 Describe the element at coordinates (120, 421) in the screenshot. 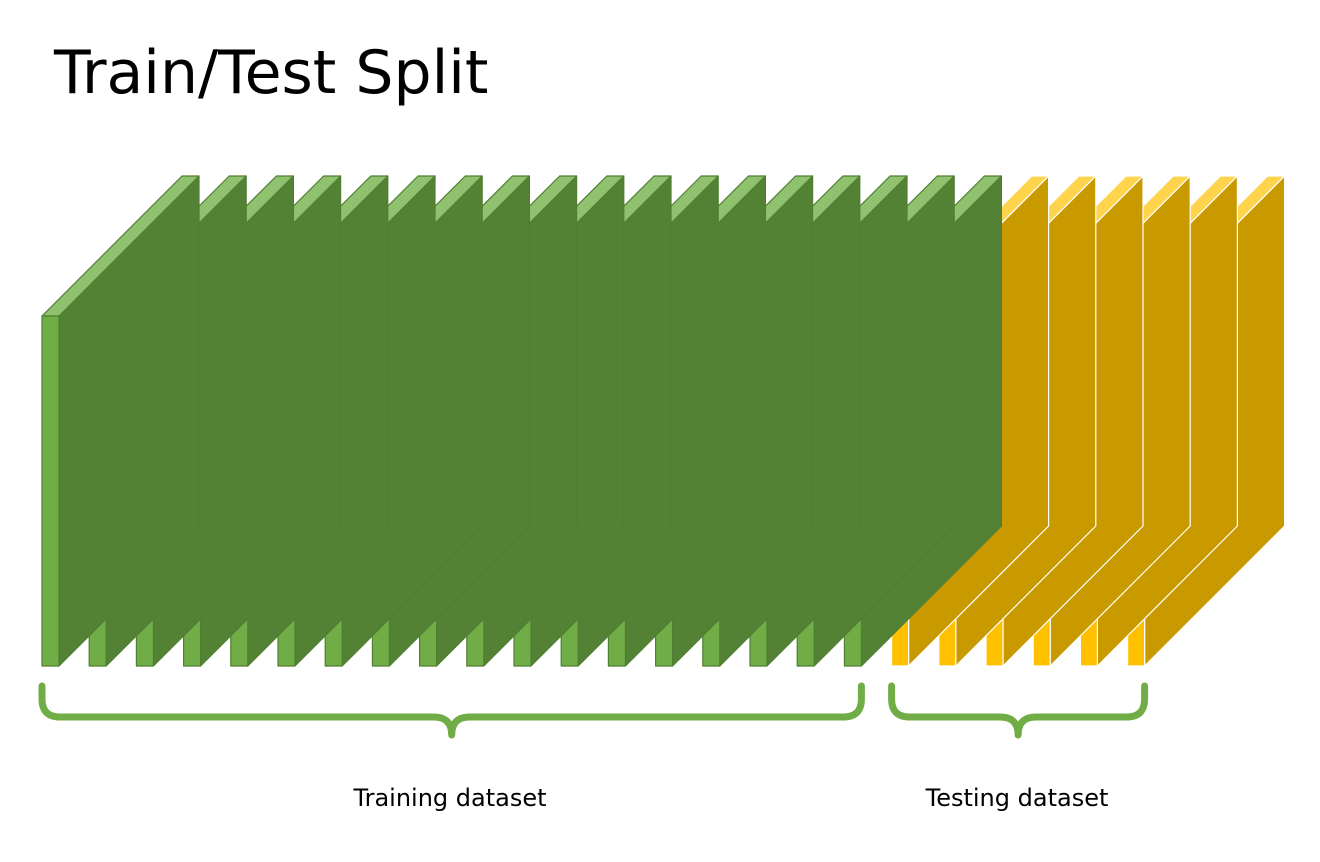

I see `training-slice` at that location.